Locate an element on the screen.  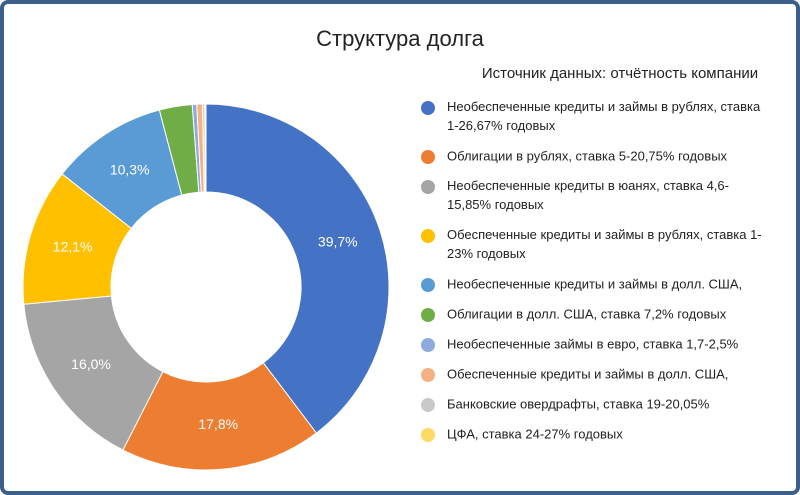
chart-title: Структура долга is located at coordinates (400, 38).